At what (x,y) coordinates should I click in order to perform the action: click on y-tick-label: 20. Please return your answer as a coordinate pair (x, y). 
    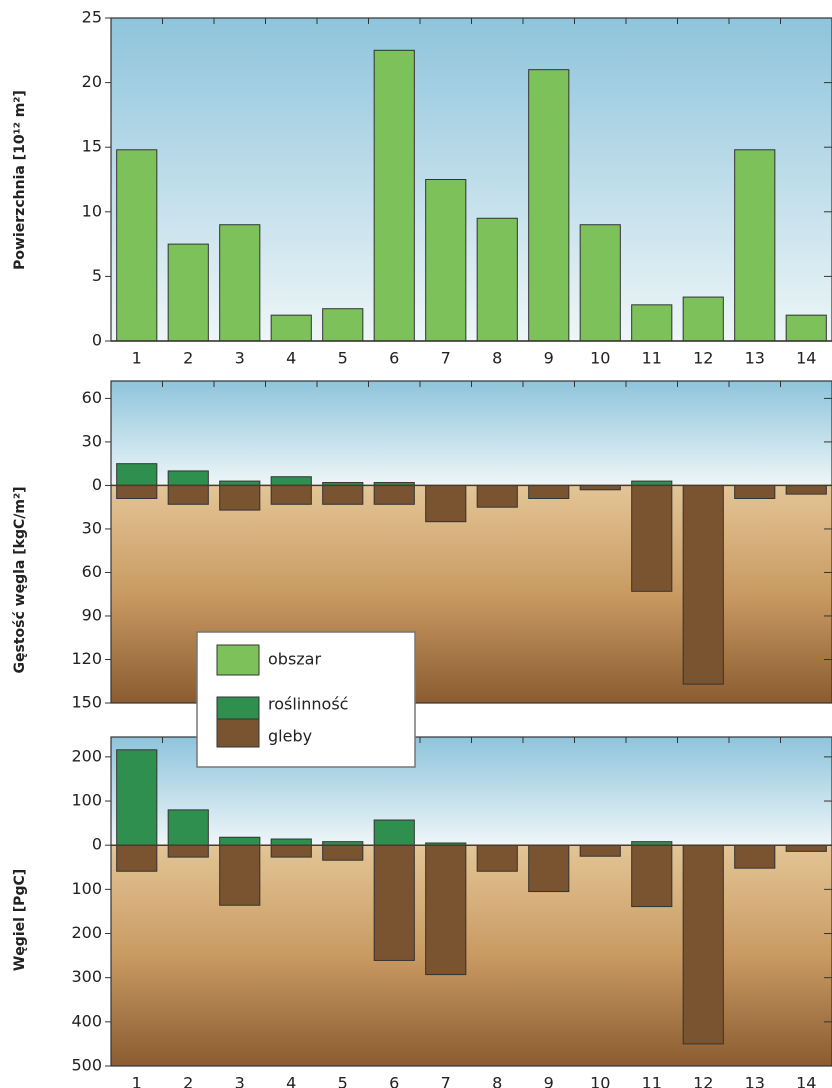
    Looking at the image, I should click on (92, 81).